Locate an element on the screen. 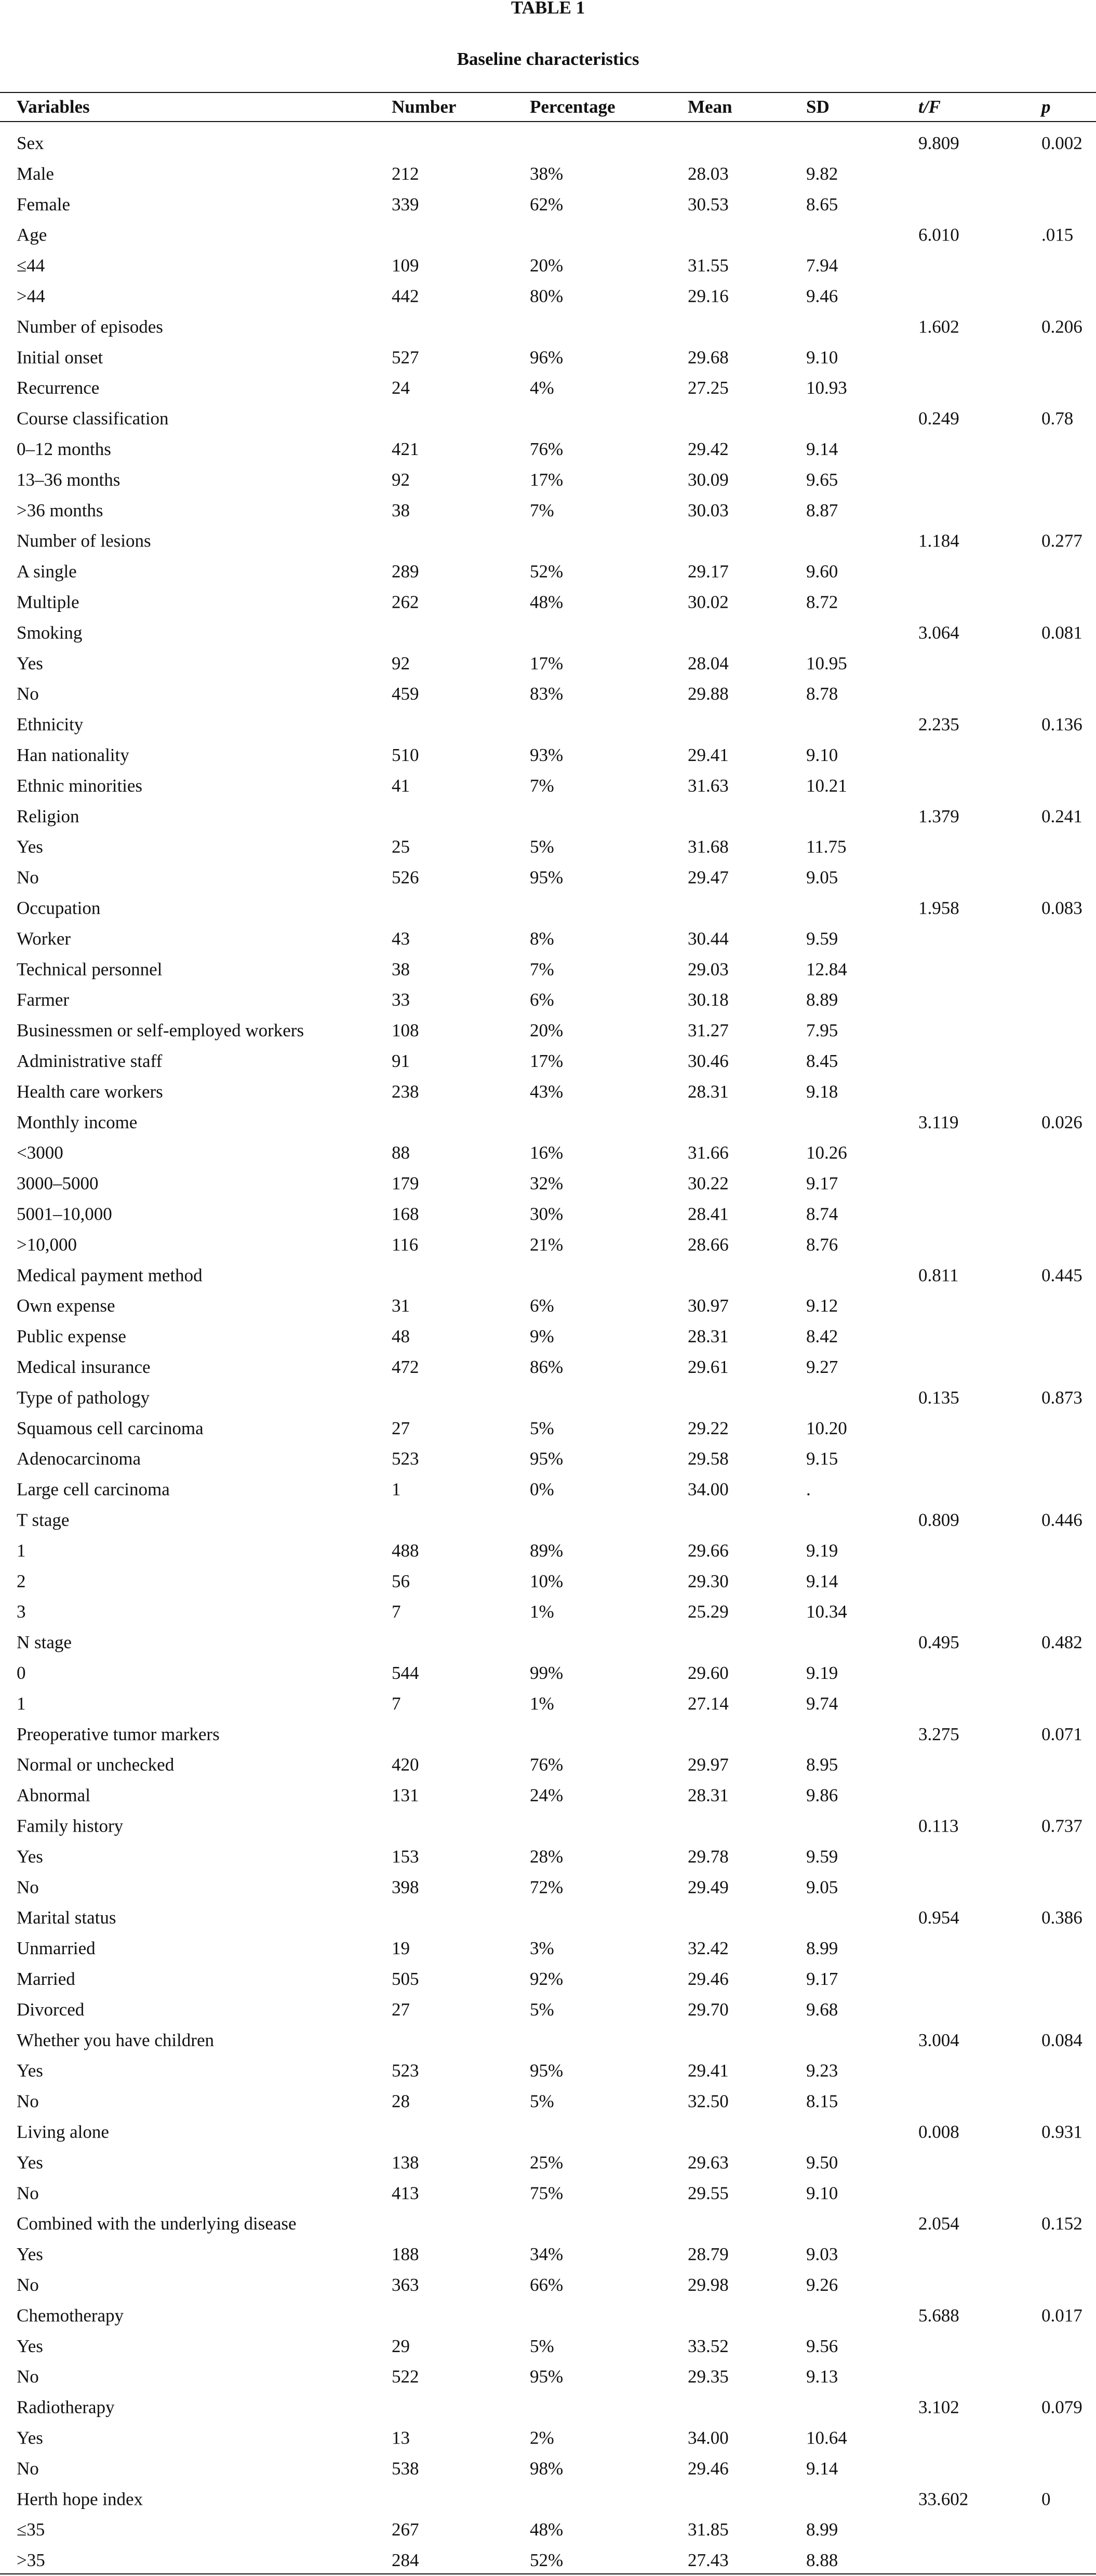  percentage-cell: 1% is located at coordinates (542, 1611).